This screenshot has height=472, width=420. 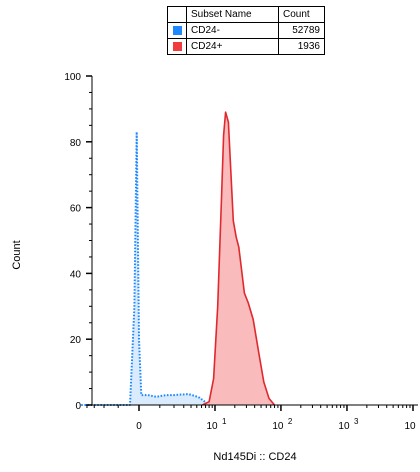 I want to click on y-tick-label: 20, so click(x=76, y=340).